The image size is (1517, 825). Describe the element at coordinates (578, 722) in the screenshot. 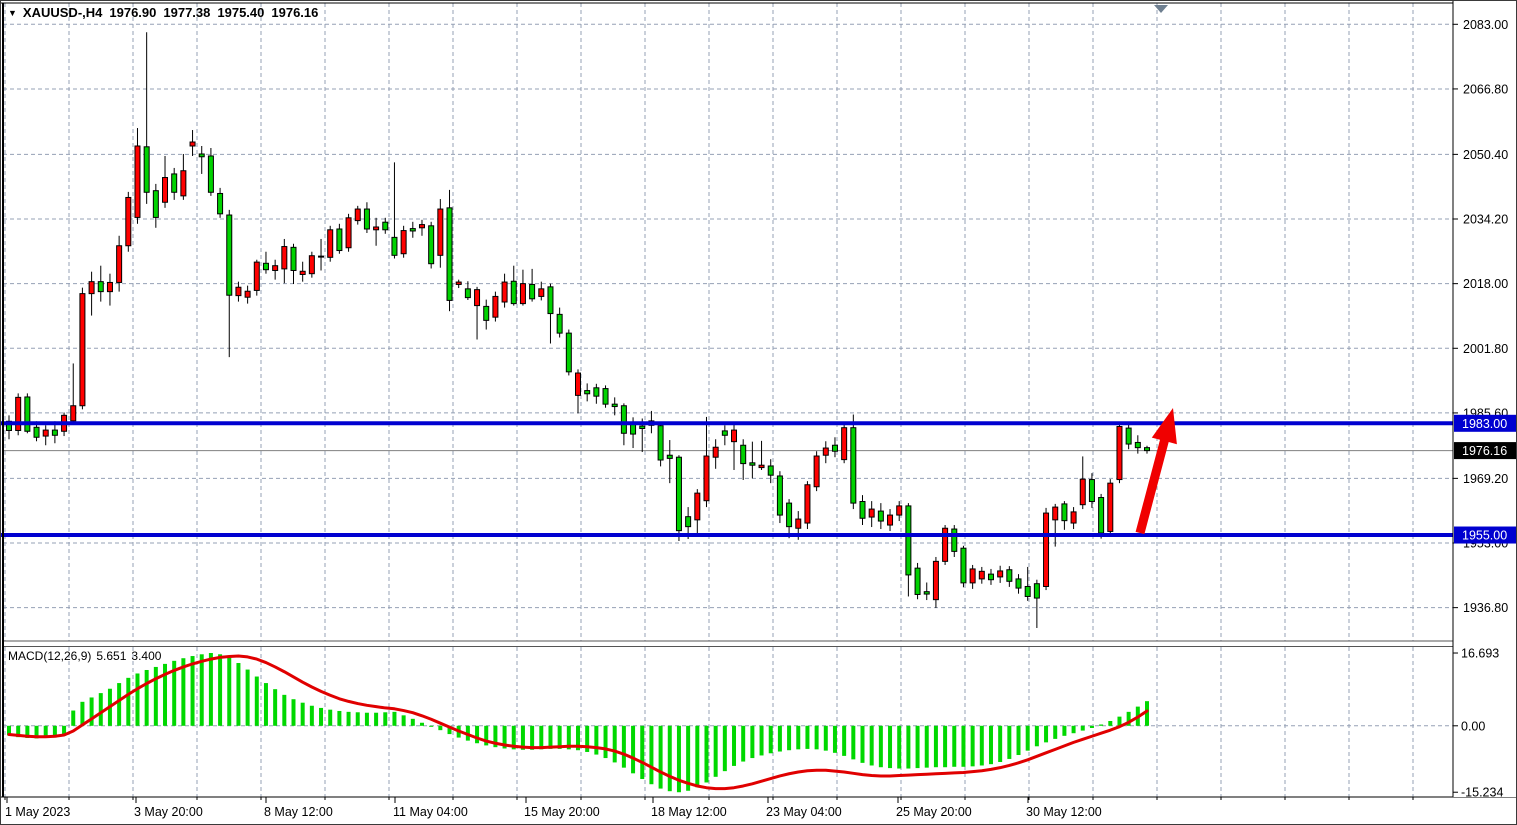

I see `macd-signal-line` at that location.